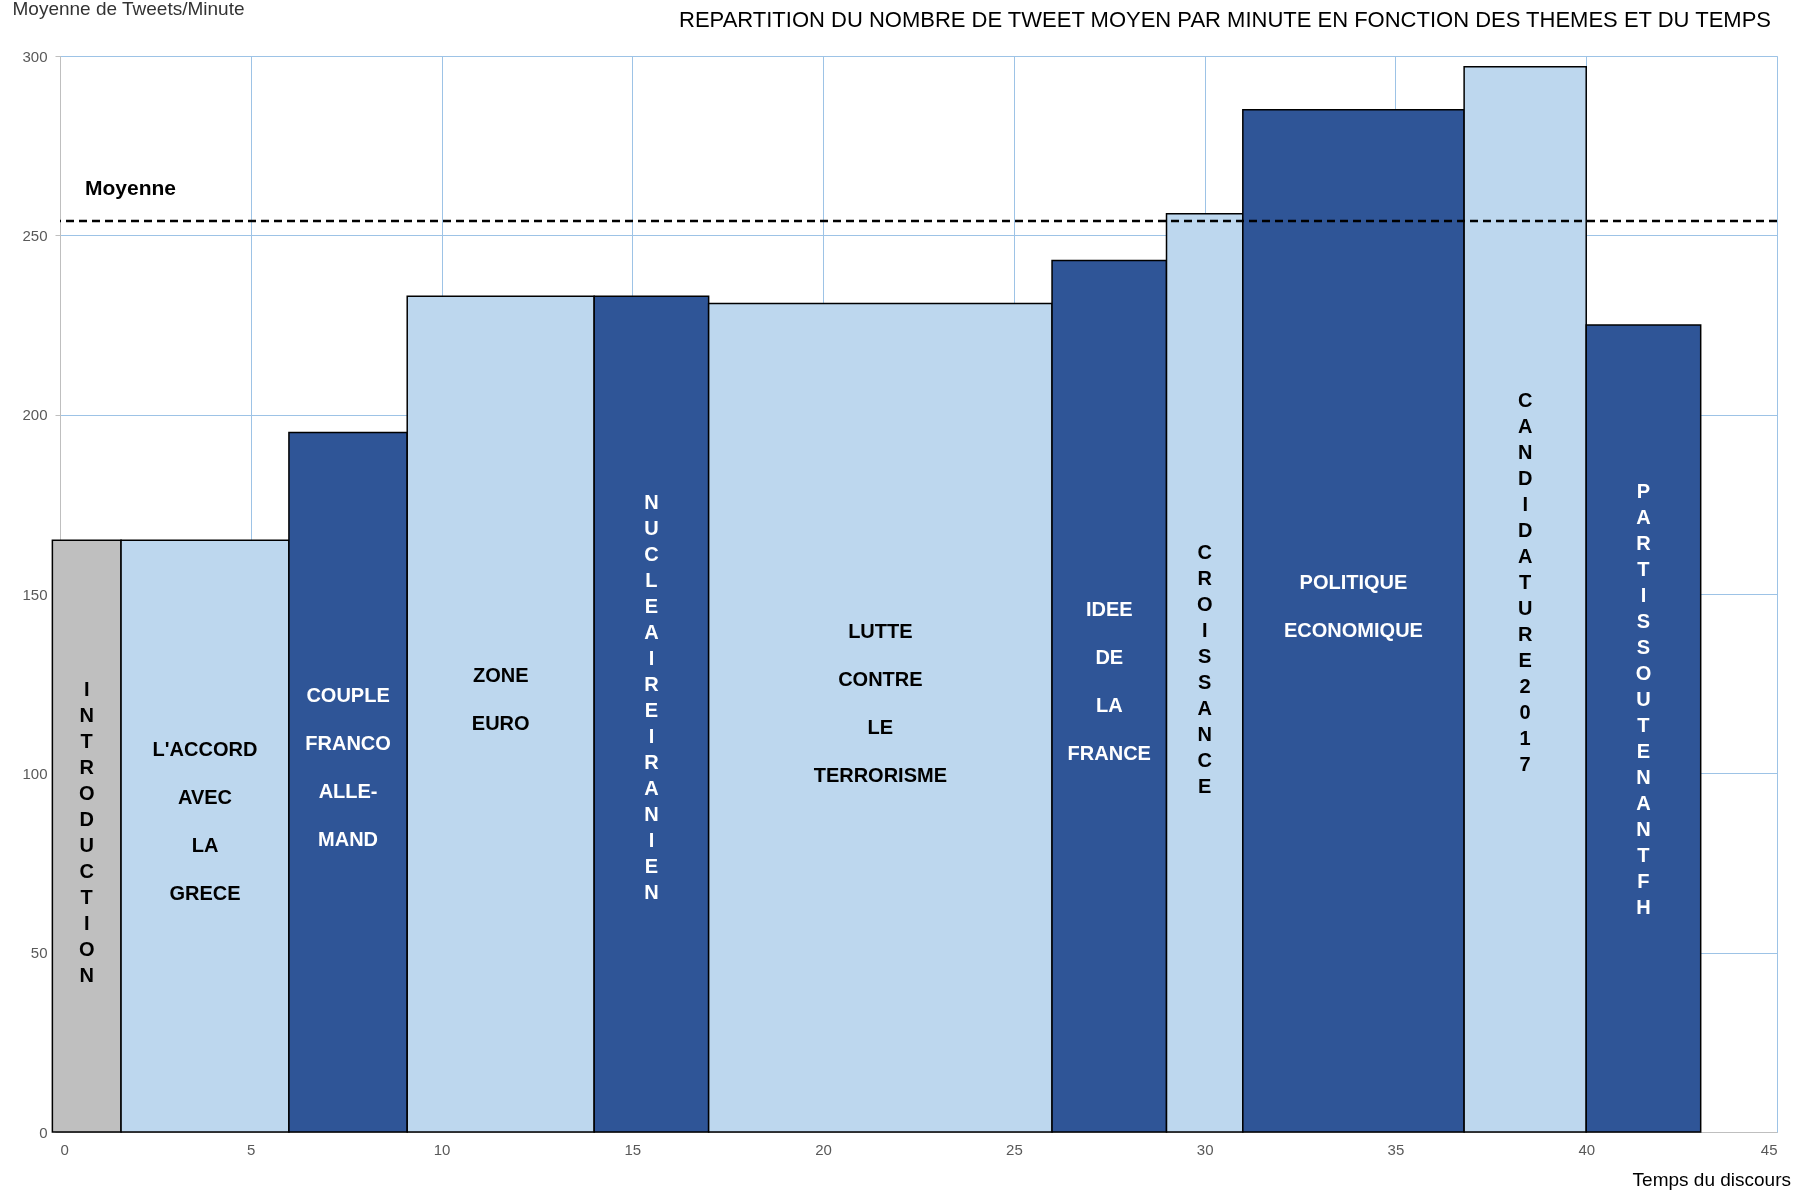 Image resolution: width=1803 pixels, height=1194 pixels. I want to click on x-tick-label: 20, so click(823, 1149).